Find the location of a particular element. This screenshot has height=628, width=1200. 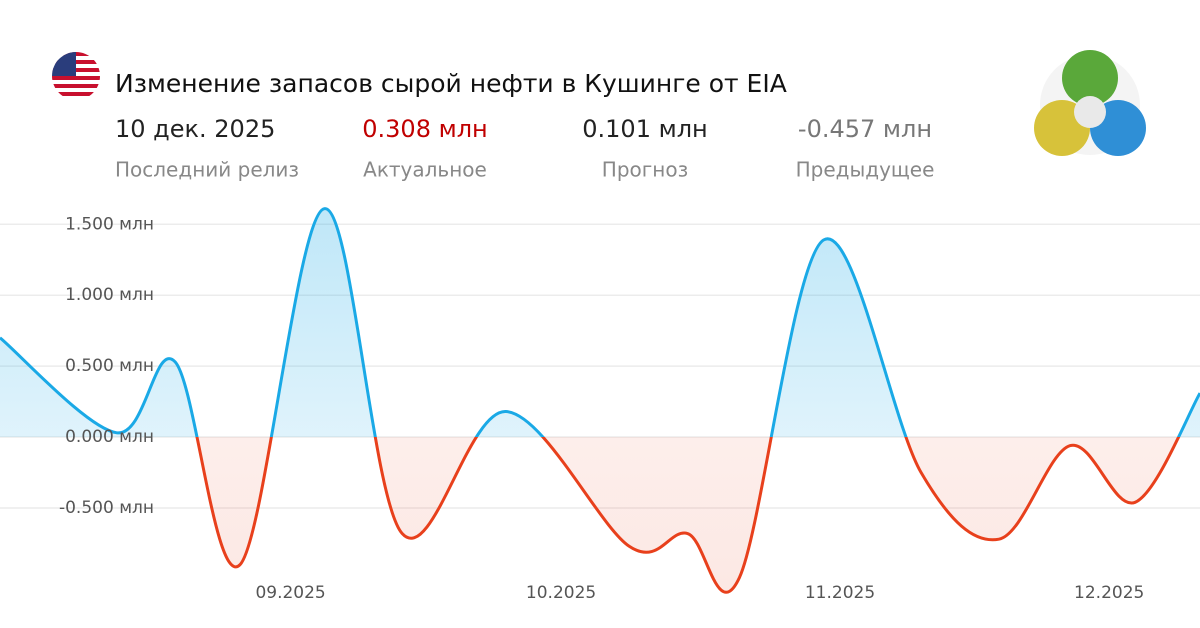

x-tick-label: 09.2025 is located at coordinates (290, 593).